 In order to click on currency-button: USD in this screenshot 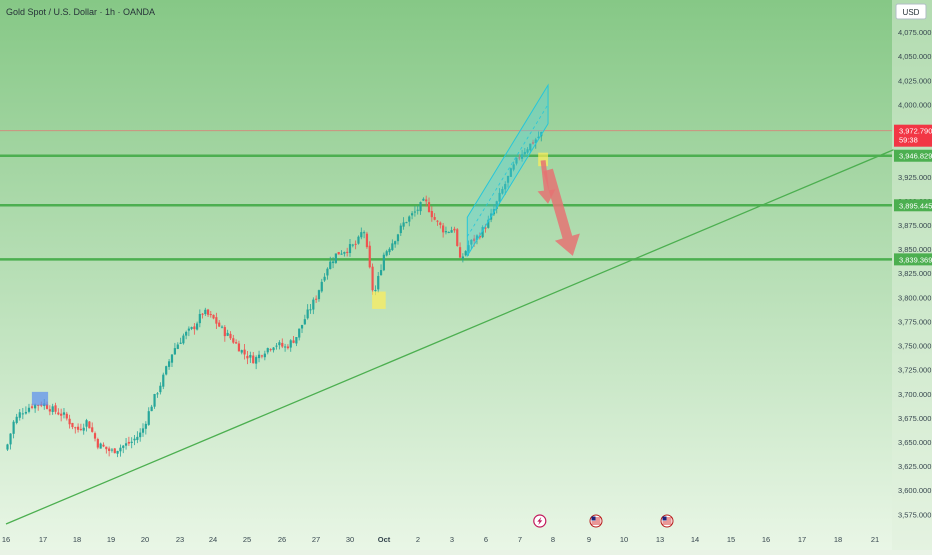, I will do `click(911, 11)`.